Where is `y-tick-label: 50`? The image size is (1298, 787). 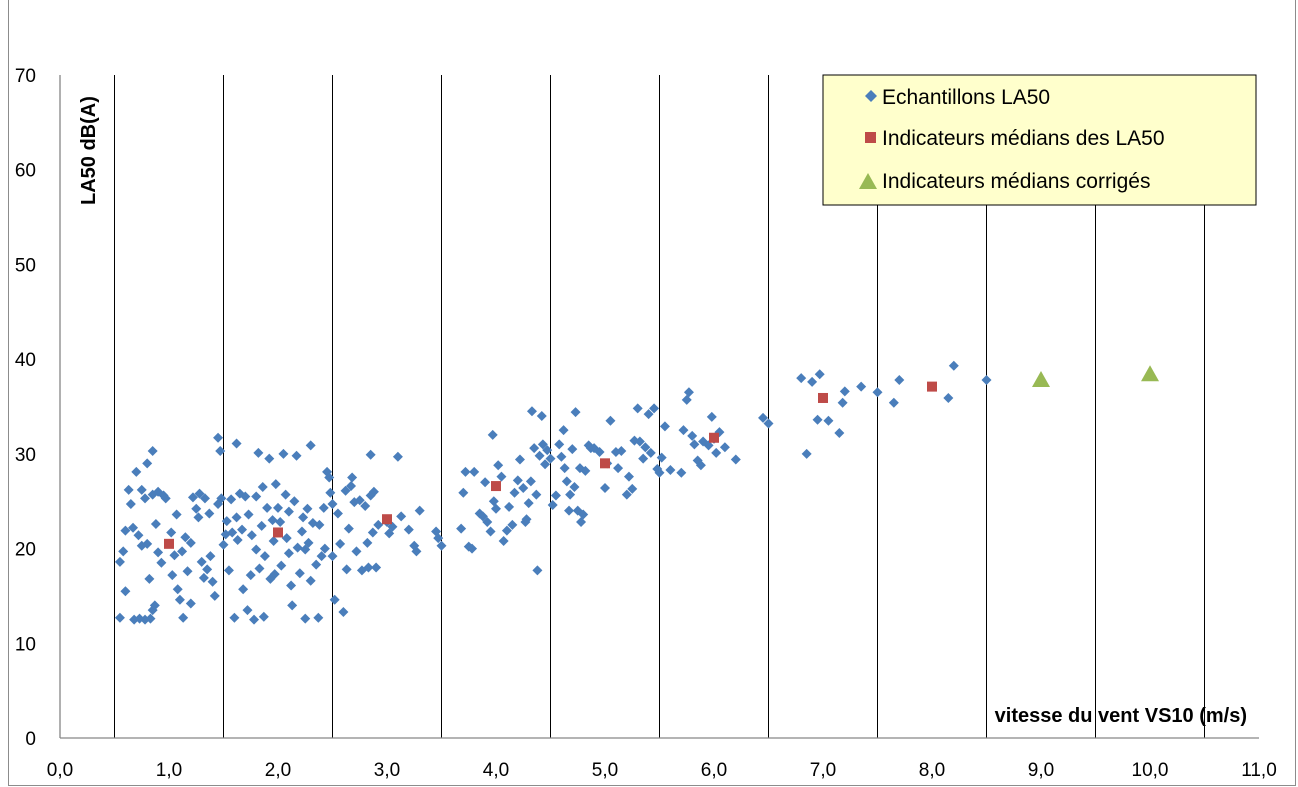
y-tick-label: 50 is located at coordinates (25, 265).